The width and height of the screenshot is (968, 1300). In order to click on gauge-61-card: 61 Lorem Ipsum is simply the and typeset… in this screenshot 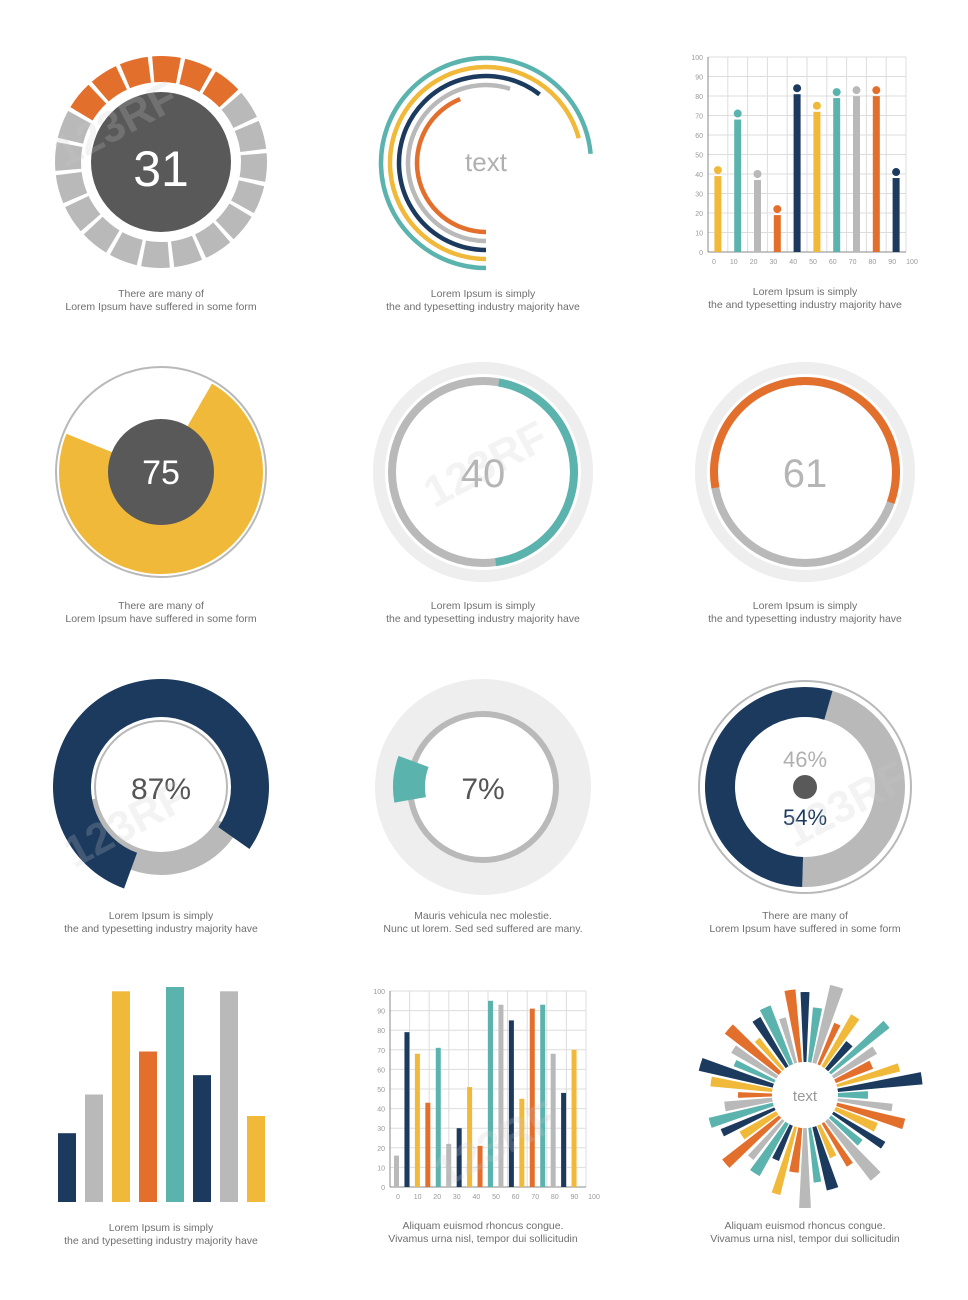, I will do `click(805, 500)`.